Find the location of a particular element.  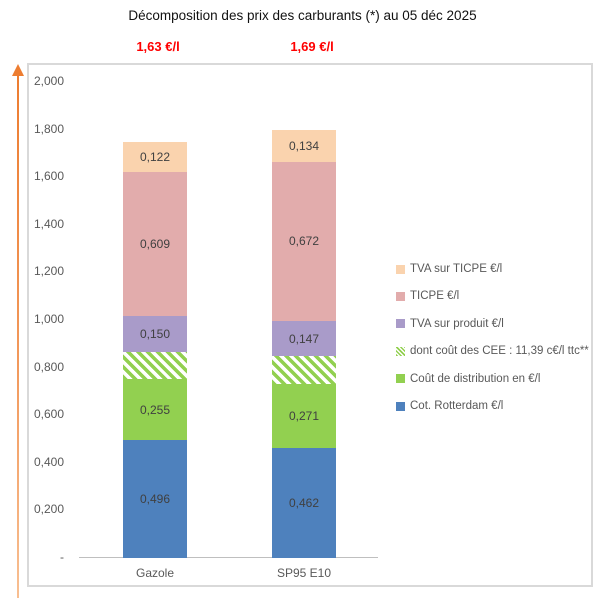

bar-segment: 0,122 is located at coordinates (155, 157).